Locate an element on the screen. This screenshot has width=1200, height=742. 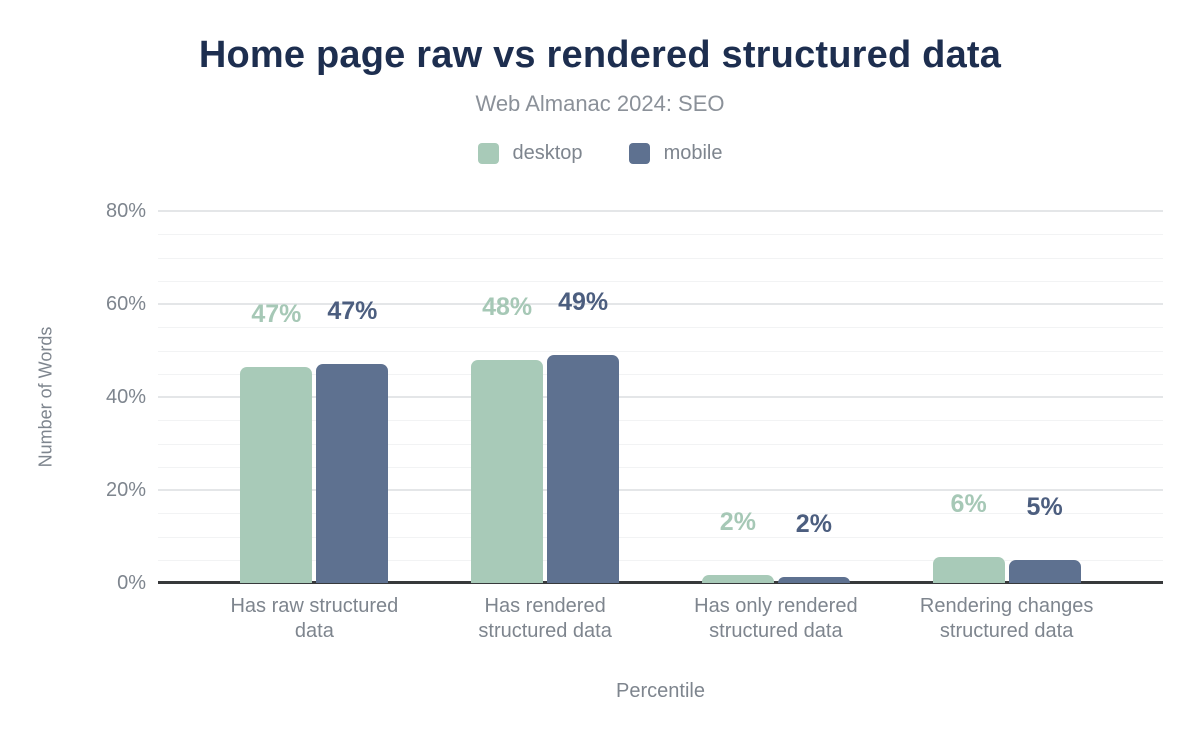
y-tick-label: 80% is located at coordinates (125, 211).